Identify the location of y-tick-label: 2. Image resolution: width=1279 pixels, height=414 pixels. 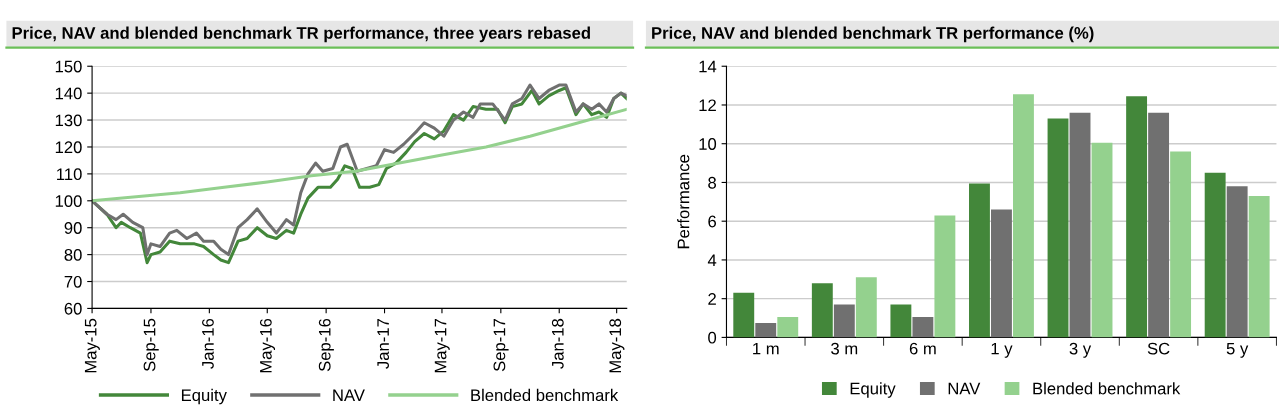
(712, 299).